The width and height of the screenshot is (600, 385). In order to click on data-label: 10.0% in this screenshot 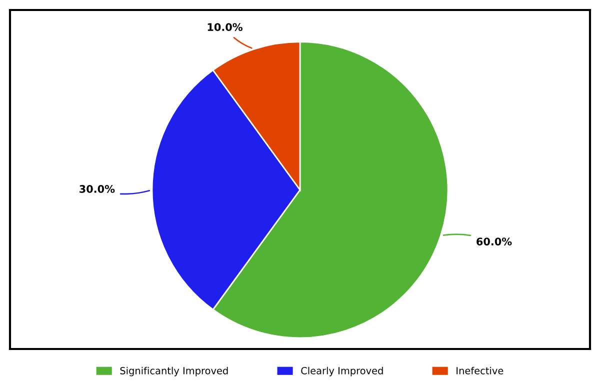, I will do `click(225, 27)`.